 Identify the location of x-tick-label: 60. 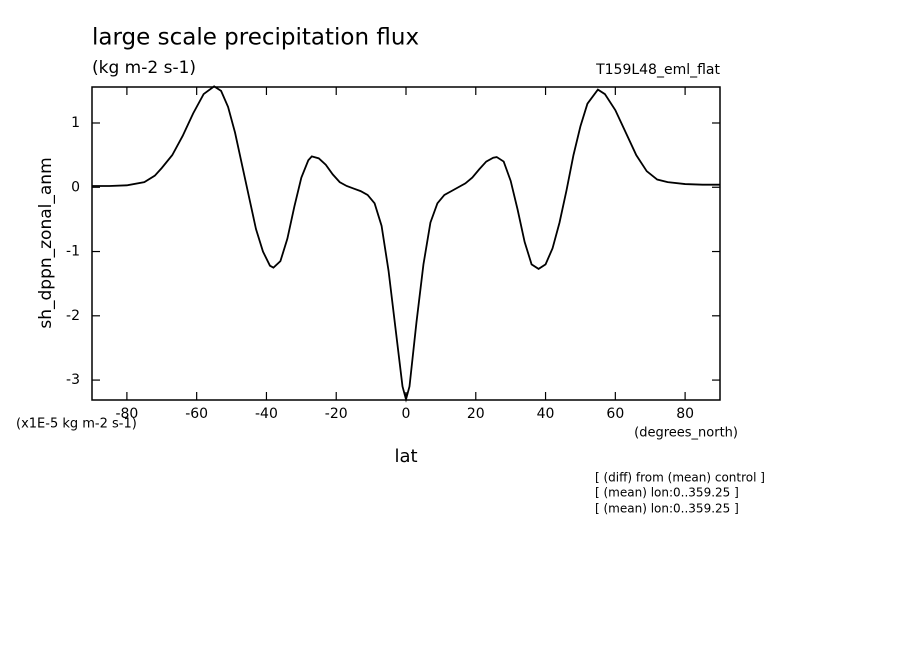
(615, 414).